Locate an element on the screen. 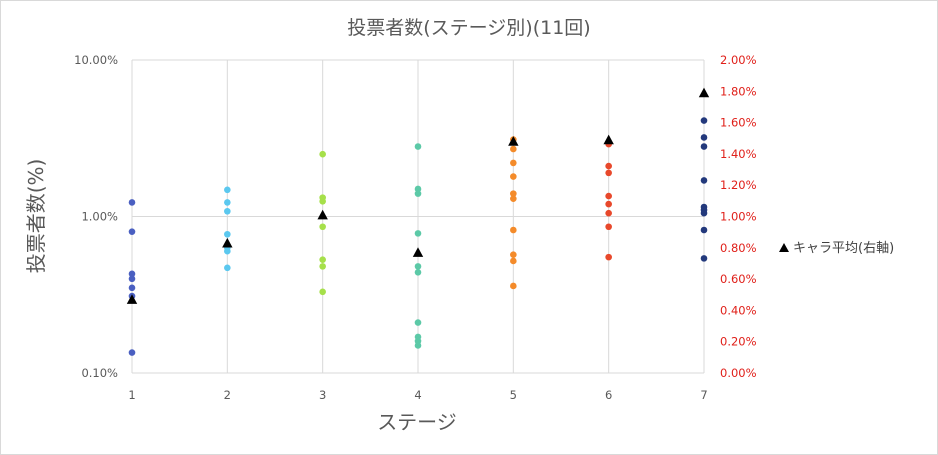 Image resolution: width=938 pixels, height=455 pixels. legend-triangle-marker is located at coordinates (784, 247).